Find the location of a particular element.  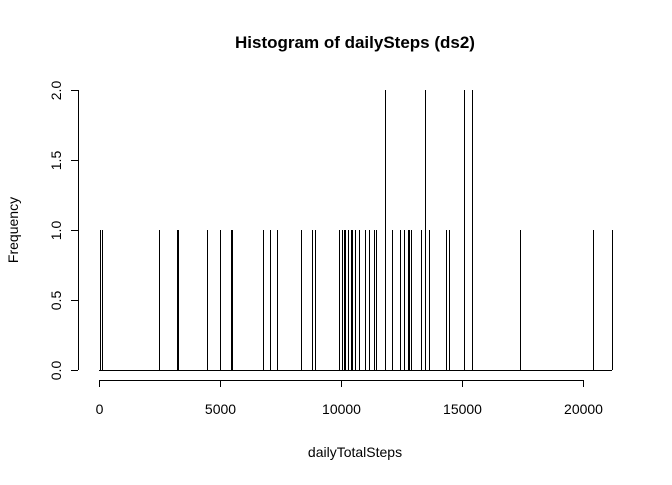

x-tick-label: 5000 is located at coordinates (220, 409).